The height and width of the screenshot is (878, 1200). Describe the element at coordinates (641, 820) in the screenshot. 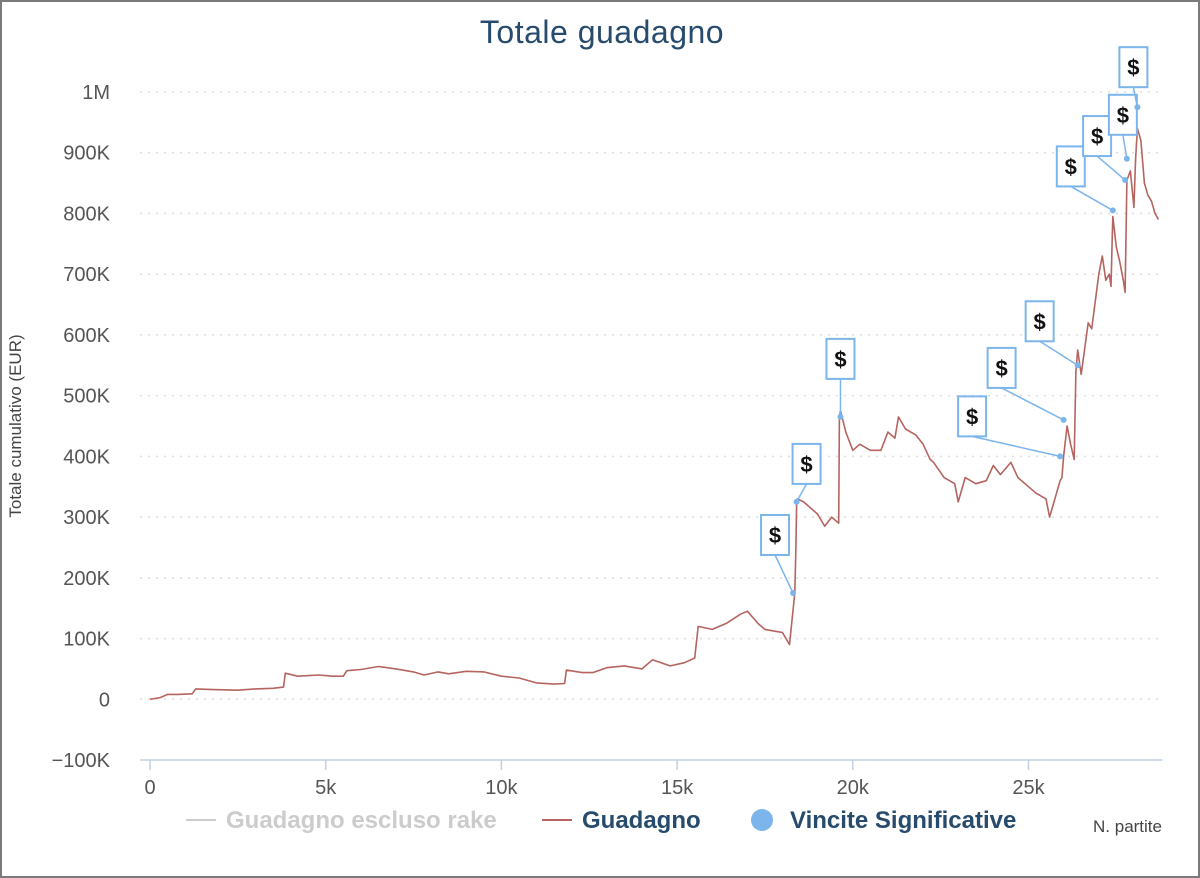

I see `legend-label: Guadagno` at that location.